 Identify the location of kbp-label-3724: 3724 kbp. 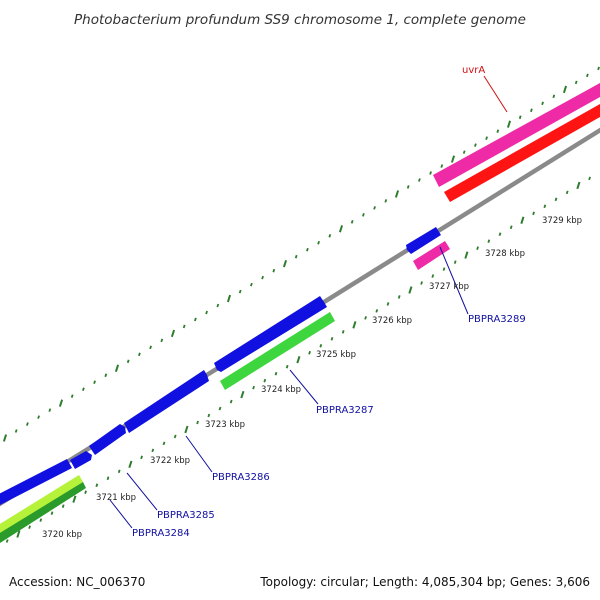
(281, 390).